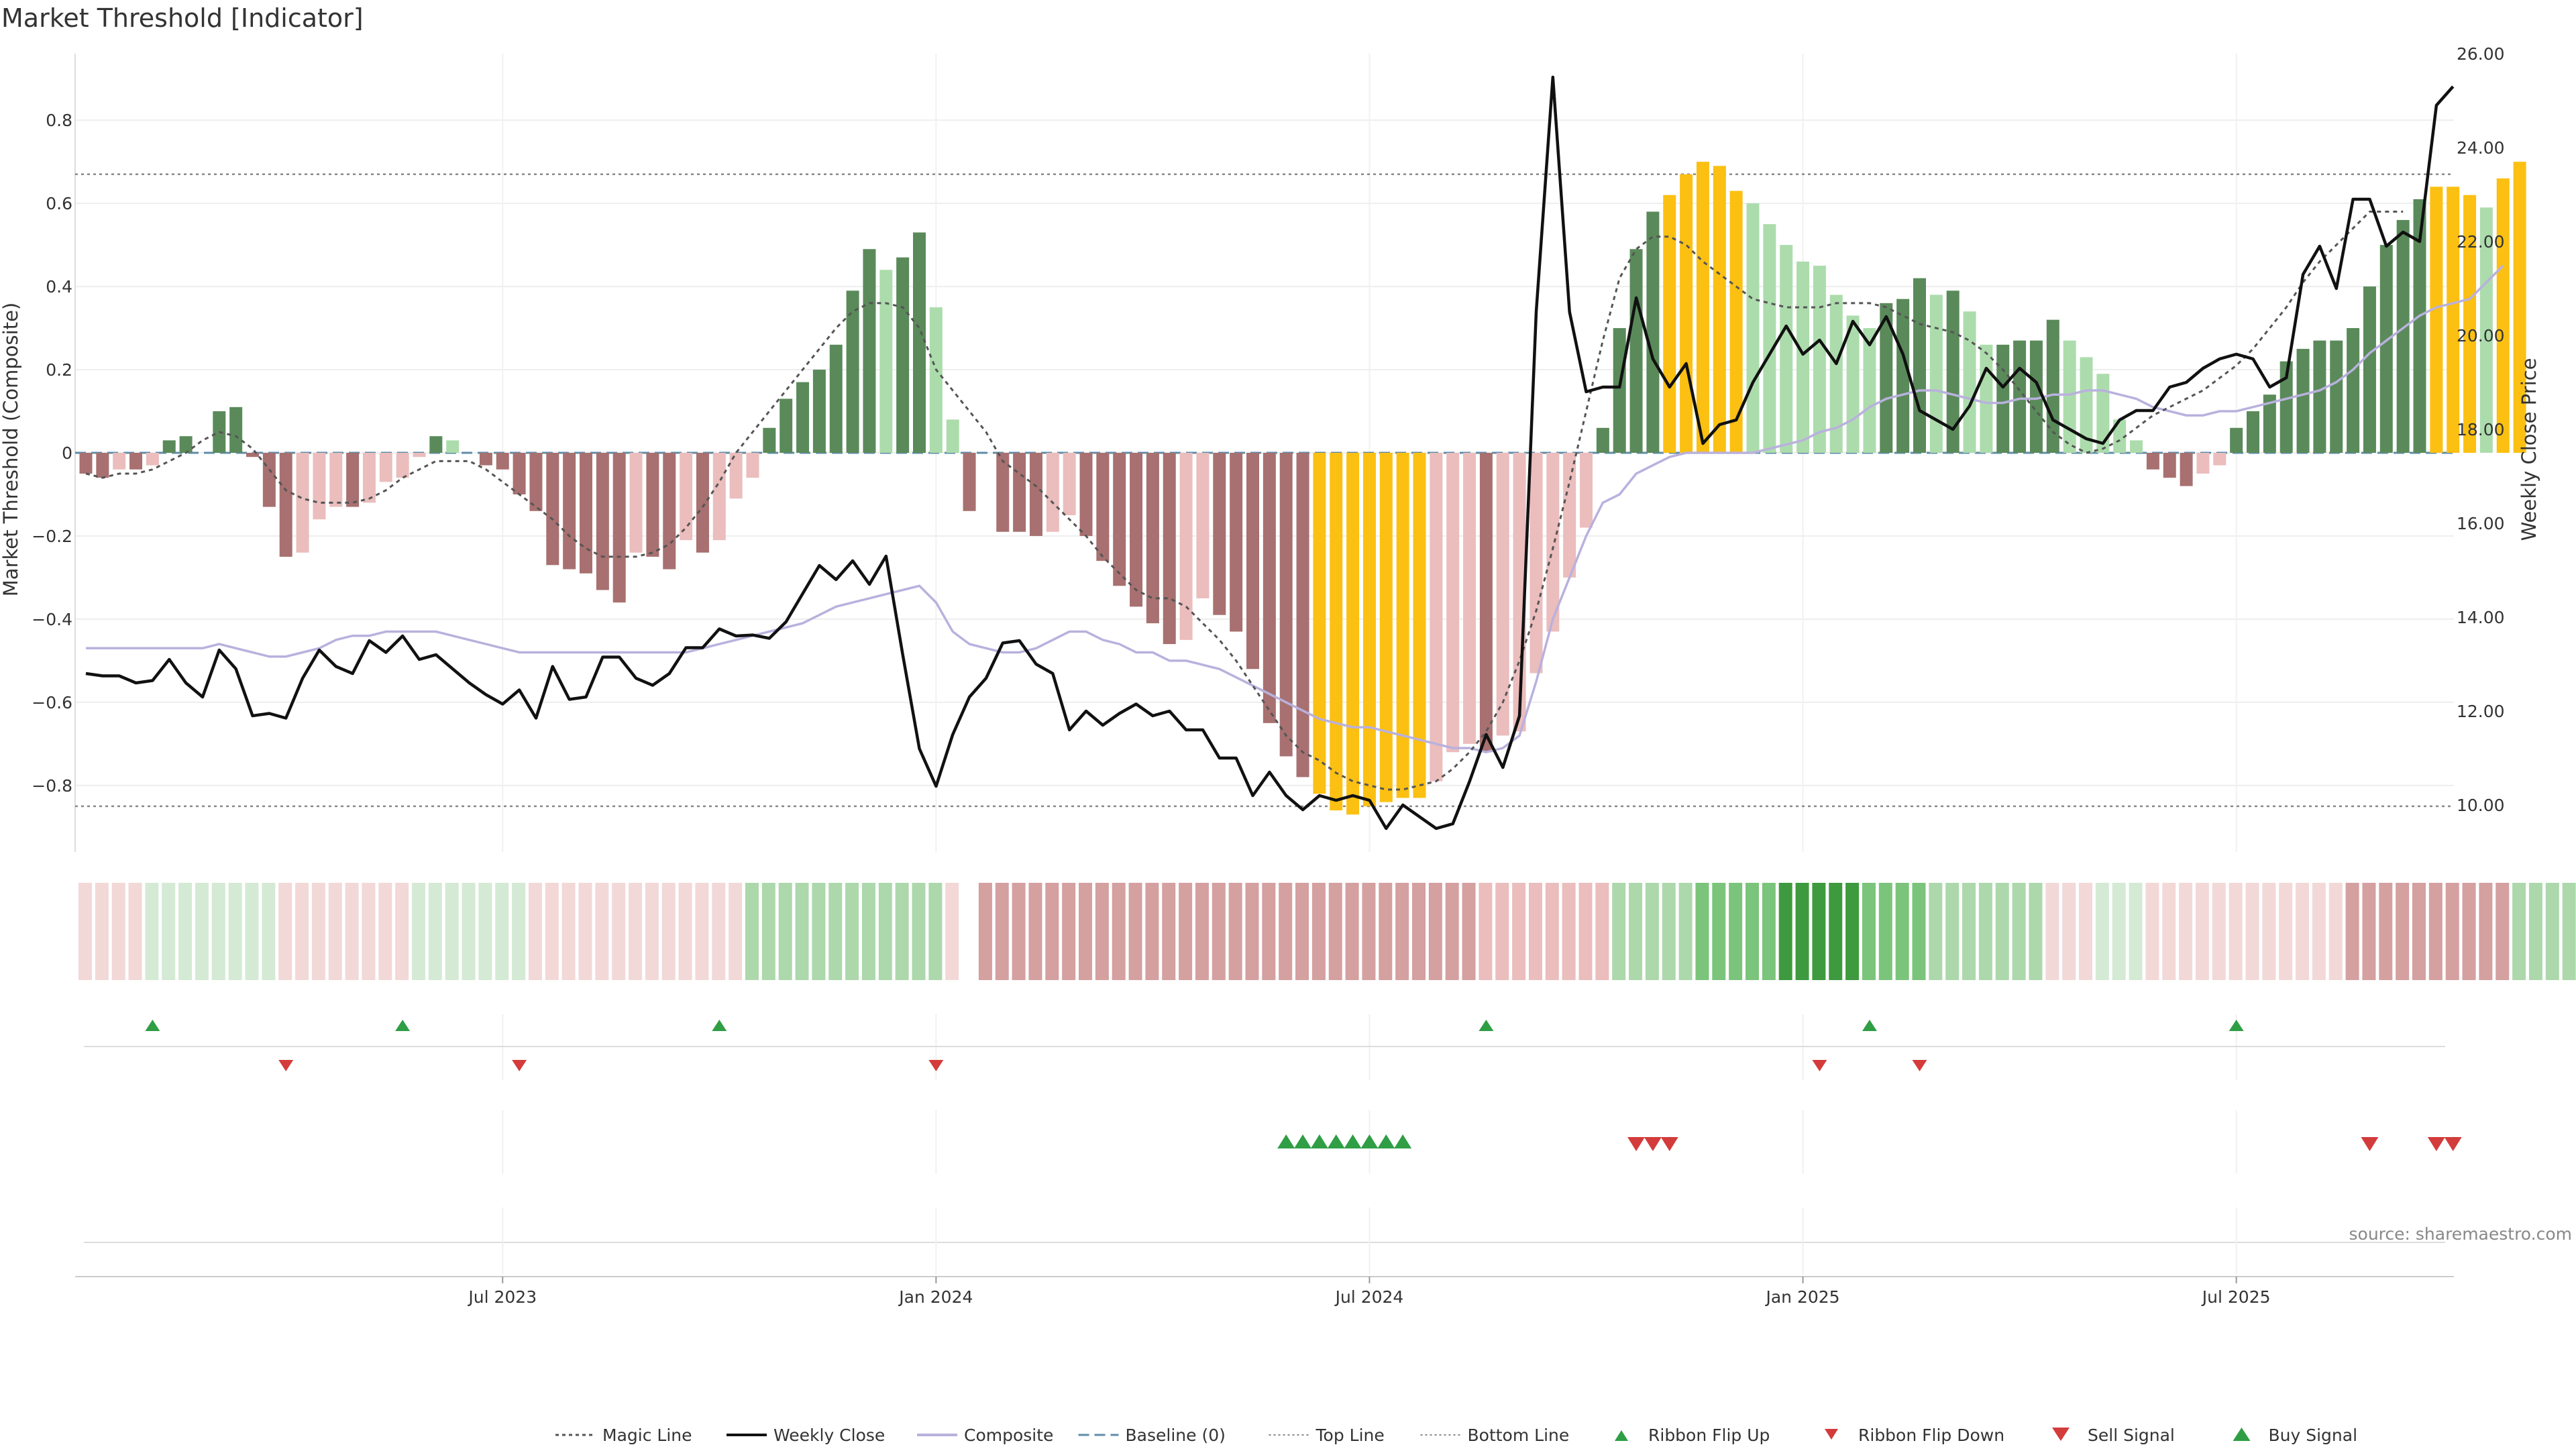  Describe the element at coordinates (59, 370) in the screenshot. I see `left-tick-label: 0.2` at that location.